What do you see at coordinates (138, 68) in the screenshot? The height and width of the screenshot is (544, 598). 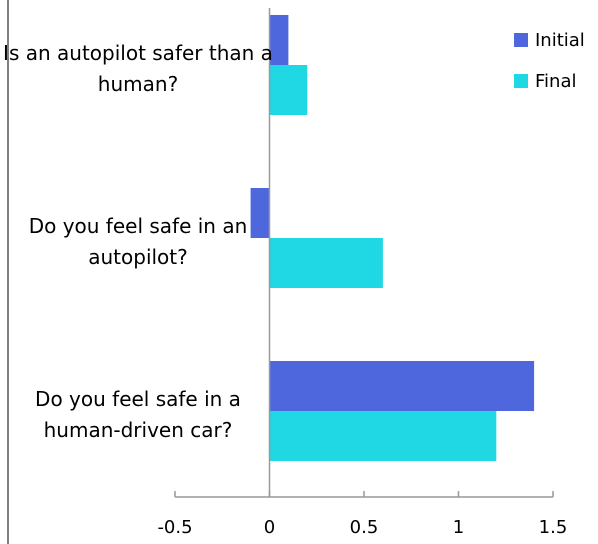 I see `y-category-label: Is an autopilot safer than a human?` at bounding box center [138, 68].